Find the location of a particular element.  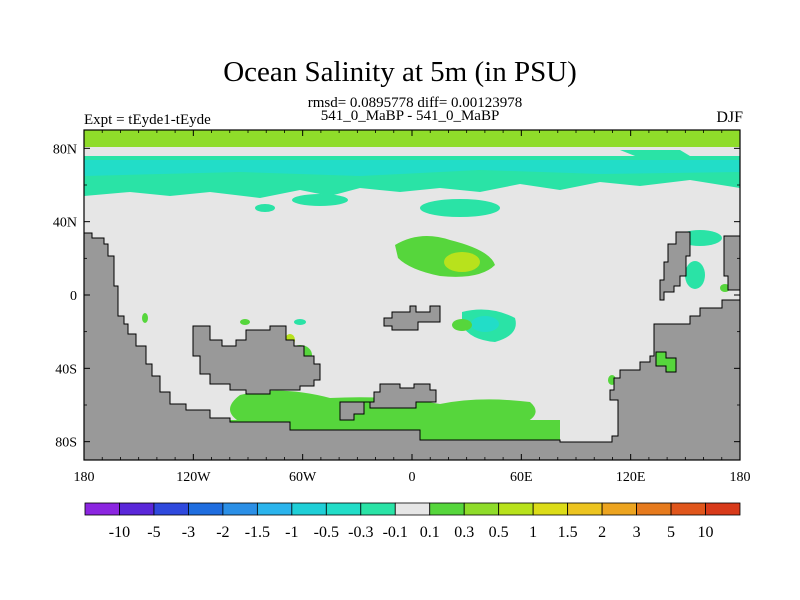

colorbar-label: 10 is located at coordinates (706, 532).